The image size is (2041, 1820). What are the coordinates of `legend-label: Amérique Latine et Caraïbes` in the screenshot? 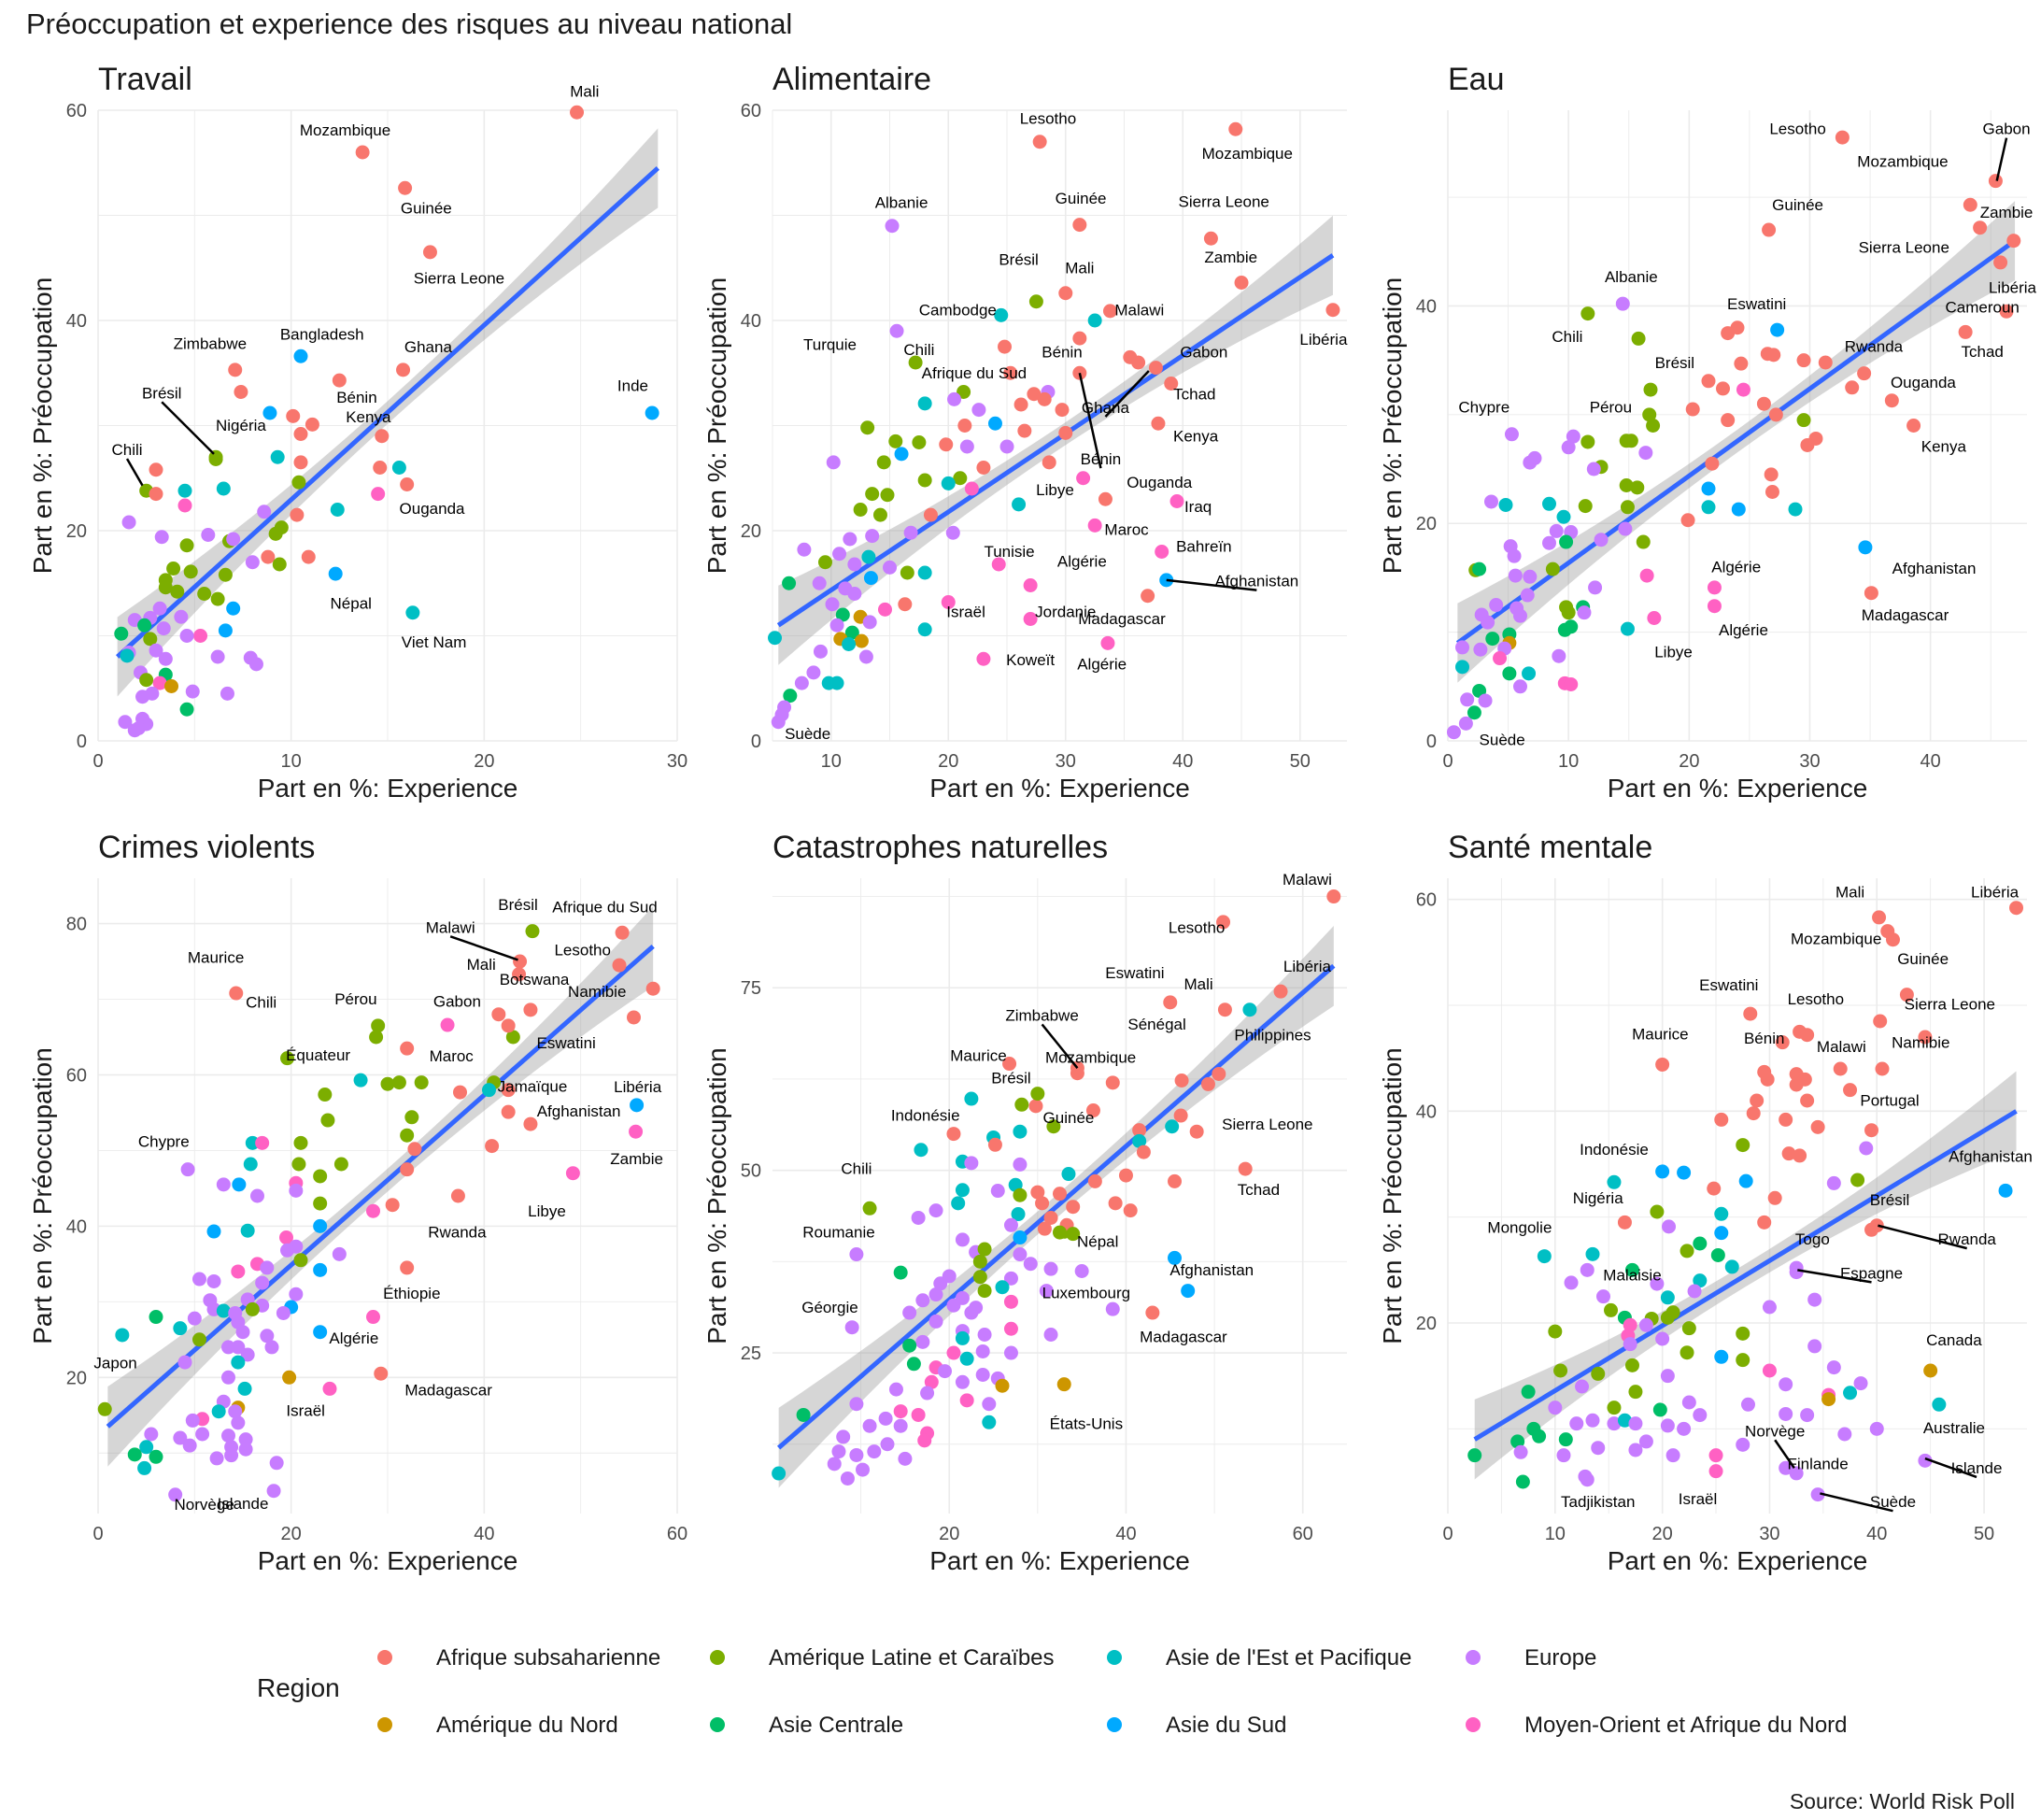 It's located at (912, 1658).